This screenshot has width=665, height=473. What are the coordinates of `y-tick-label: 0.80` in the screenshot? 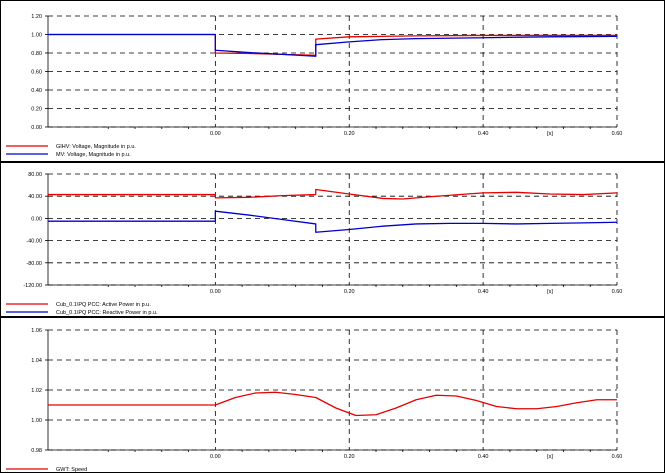 It's located at (36, 54).